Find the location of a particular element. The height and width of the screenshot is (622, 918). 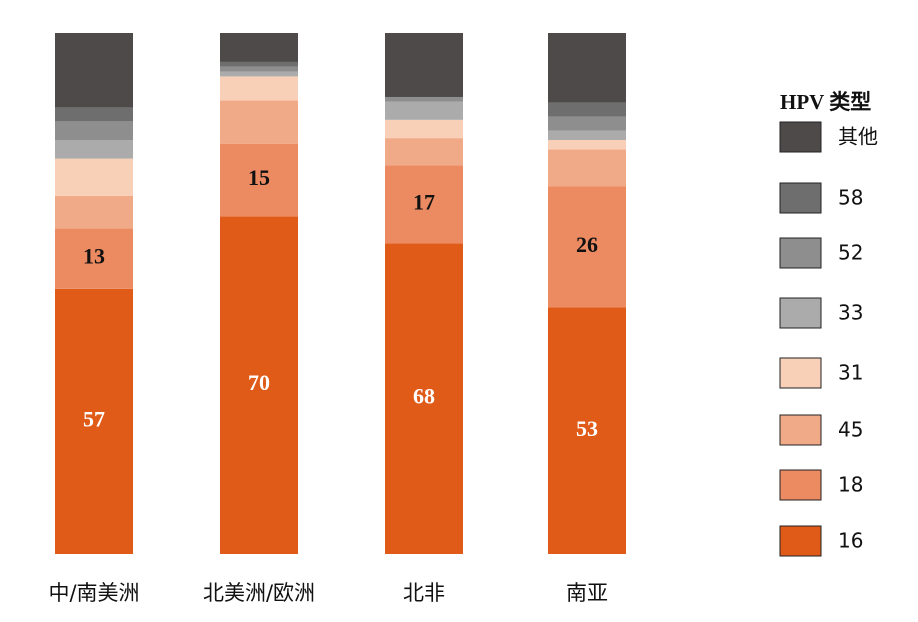

value-label: 26 is located at coordinates (587, 244).